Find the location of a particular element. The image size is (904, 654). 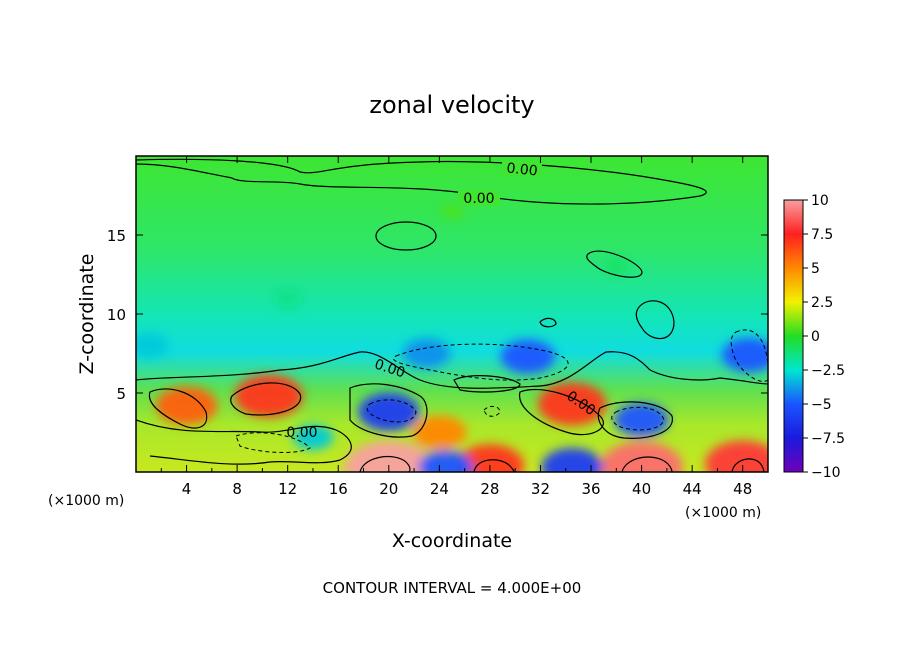

colorbar-tick-label: −5 is located at coordinates (821, 405).